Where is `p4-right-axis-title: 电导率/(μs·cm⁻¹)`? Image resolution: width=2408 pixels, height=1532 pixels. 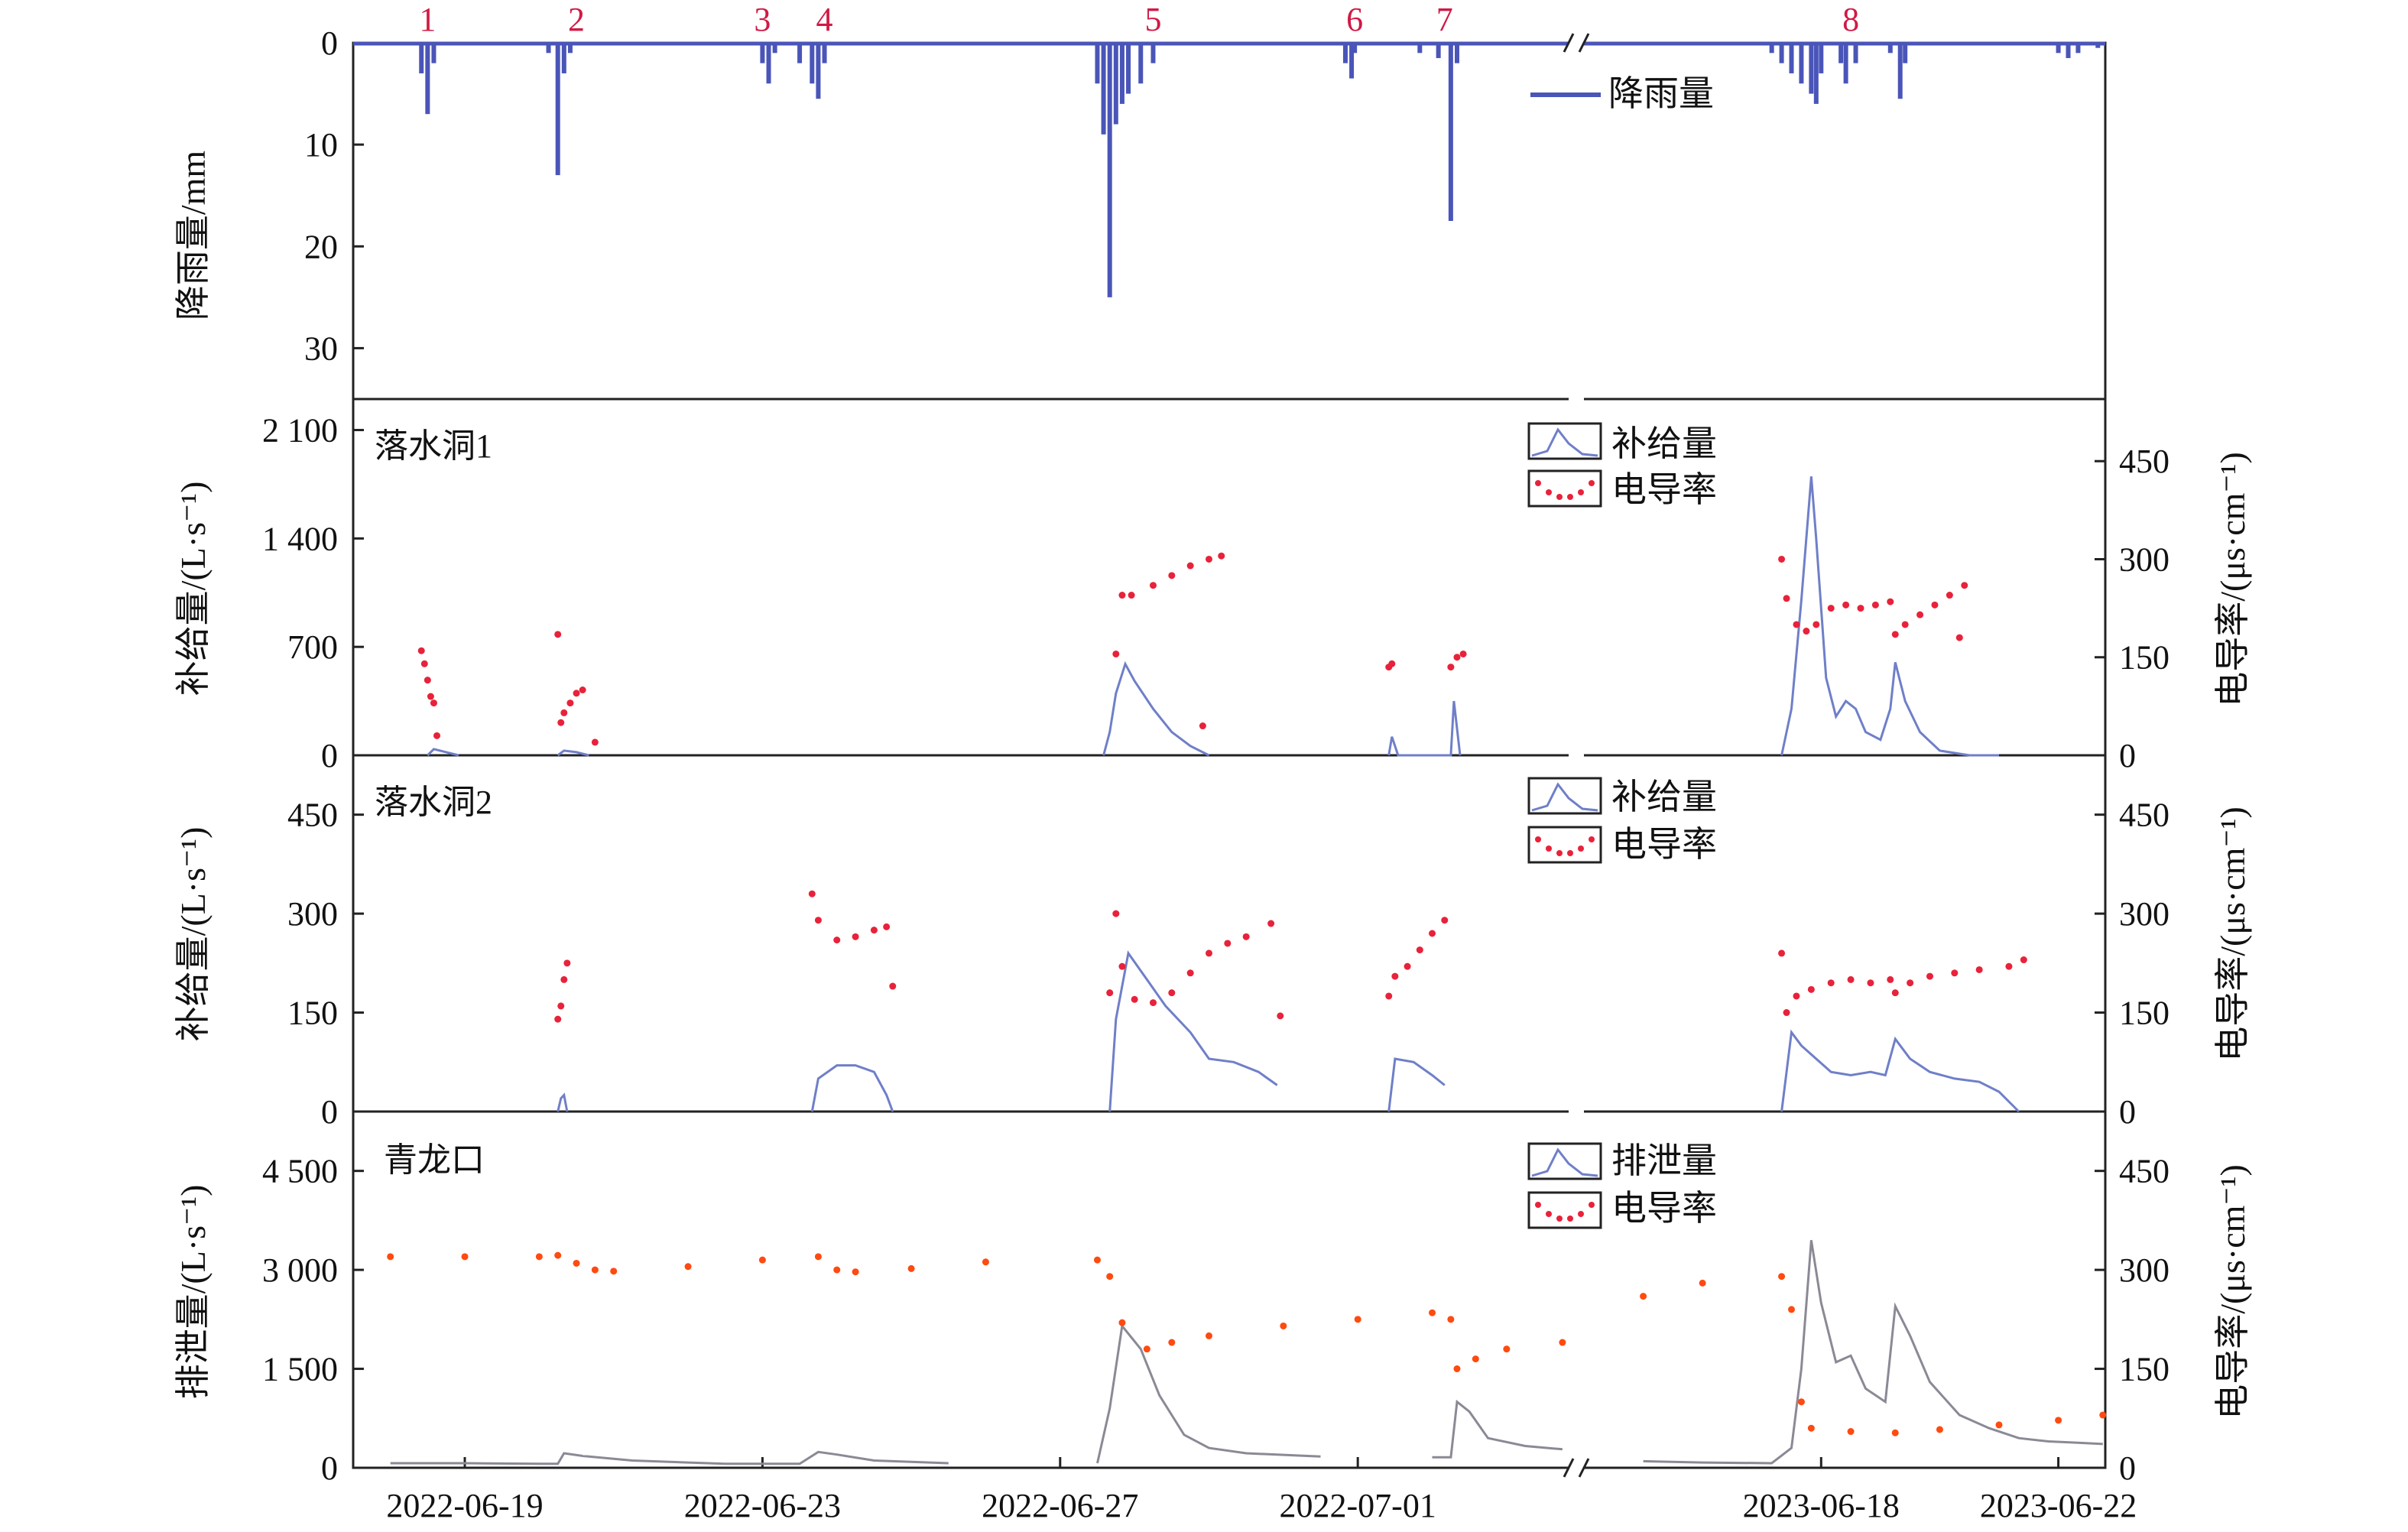
p4-right-axis-title: 电导率/(μs·cm⁻¹) is located at coordinates (2233, 1292).